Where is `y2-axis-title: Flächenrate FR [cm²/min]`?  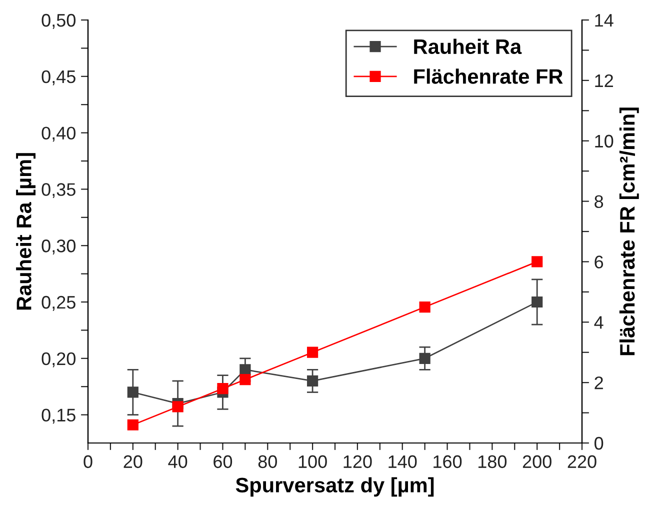
y2-axis-title: Flächenrate FR [cm²/min] is located at coordinates (629, 232).